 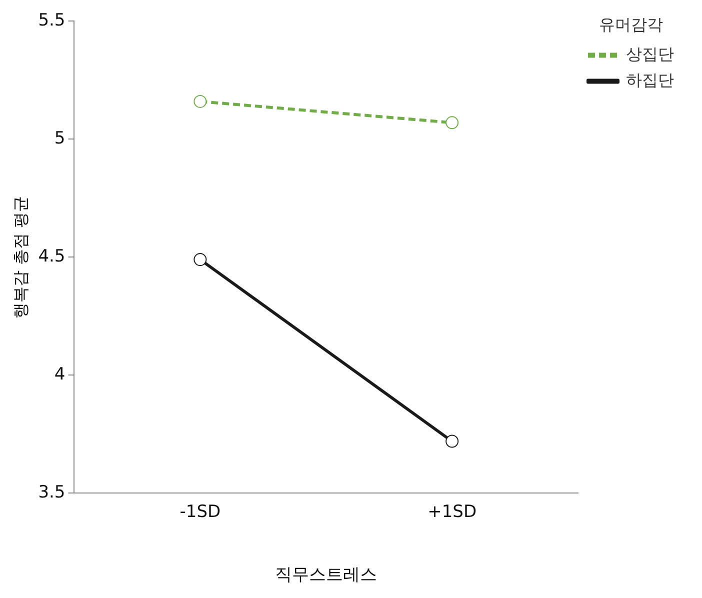 What do you see at coordinates (631, 24) in the screenshot?
I see `legend-title: 유머감각` at bounding box center [631, 24].